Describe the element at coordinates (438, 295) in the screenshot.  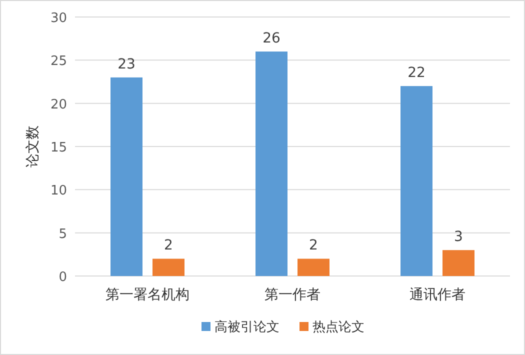
I see `x-tick-label: 通讯作者` at that location.